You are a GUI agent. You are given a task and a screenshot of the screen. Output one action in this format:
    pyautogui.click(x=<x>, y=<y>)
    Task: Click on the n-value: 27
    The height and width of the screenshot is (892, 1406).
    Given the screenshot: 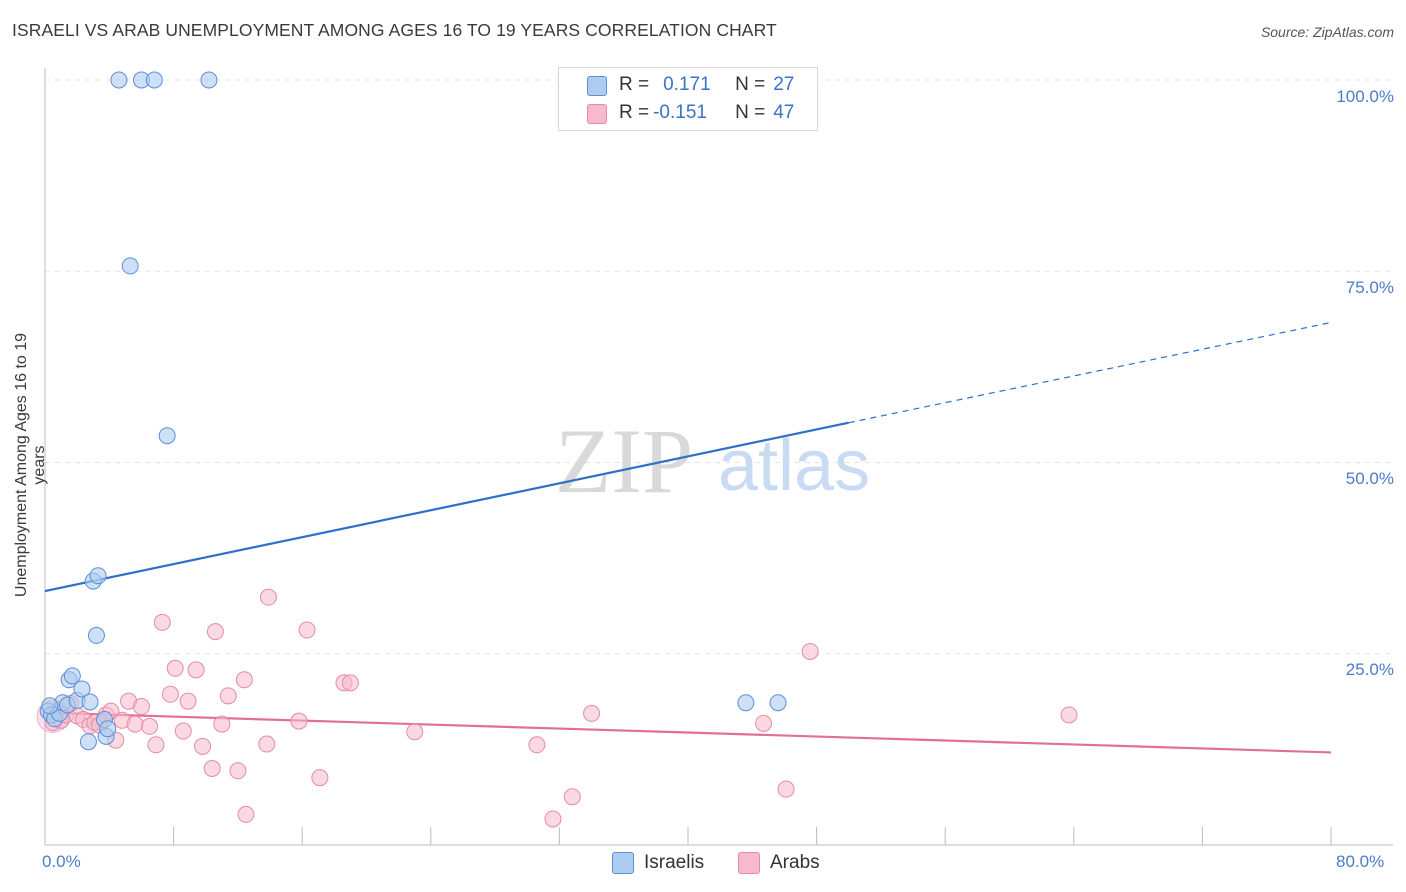 What is the action you would take?
    pyautogui.click(x=784, y=84)
    